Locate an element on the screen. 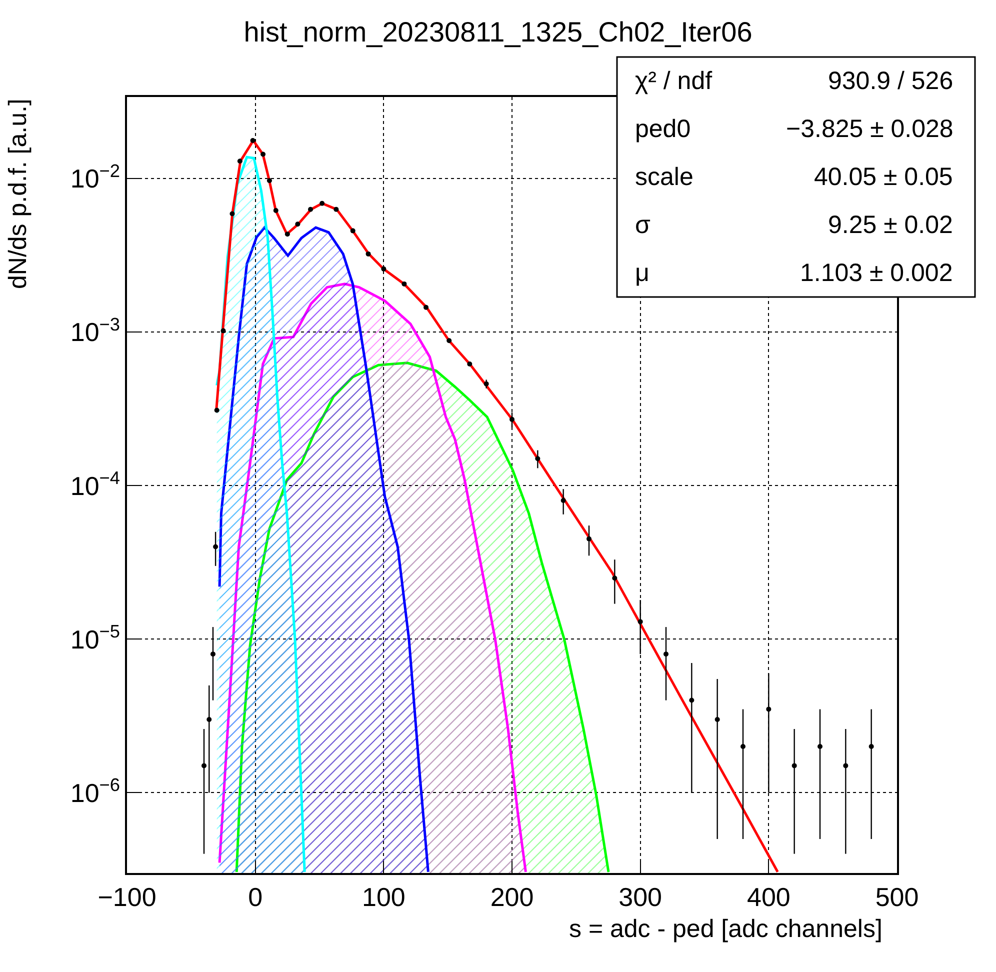  text: 930.9 / 526 is located at coordinates (891, 81).